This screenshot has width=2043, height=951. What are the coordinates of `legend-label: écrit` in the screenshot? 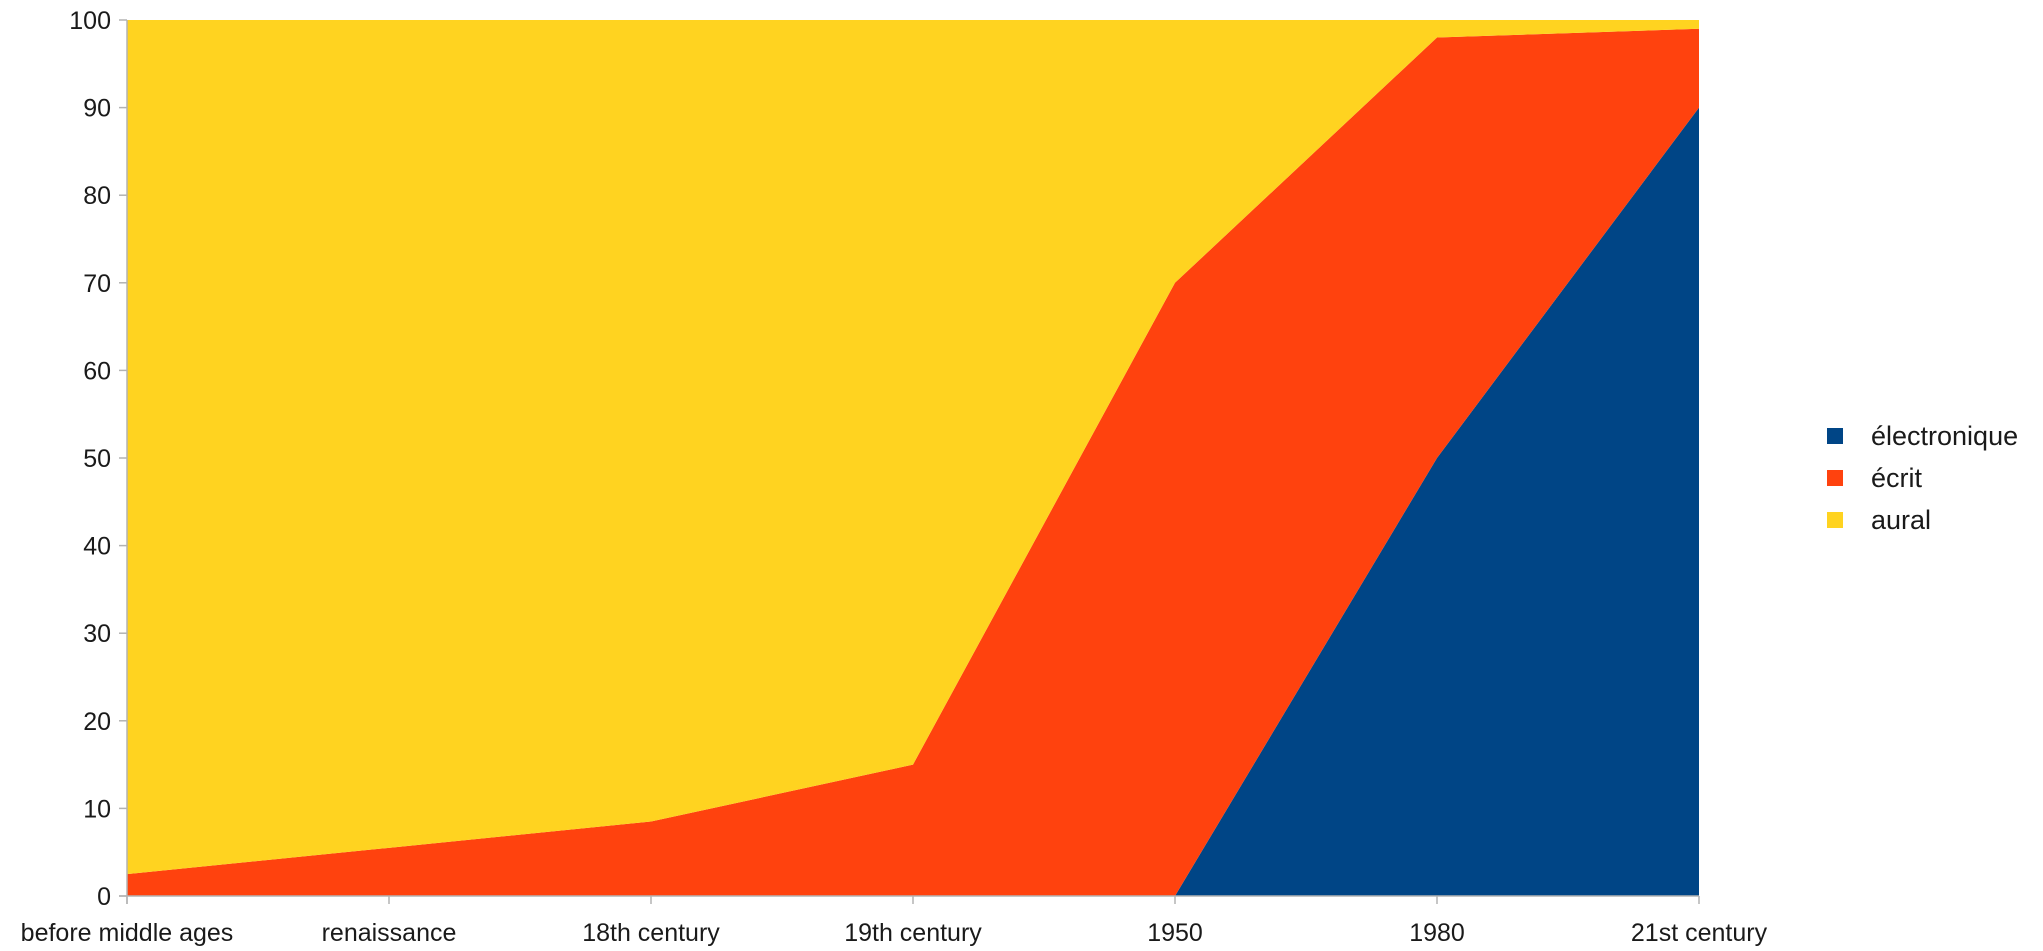 It's located at (1897, 478).